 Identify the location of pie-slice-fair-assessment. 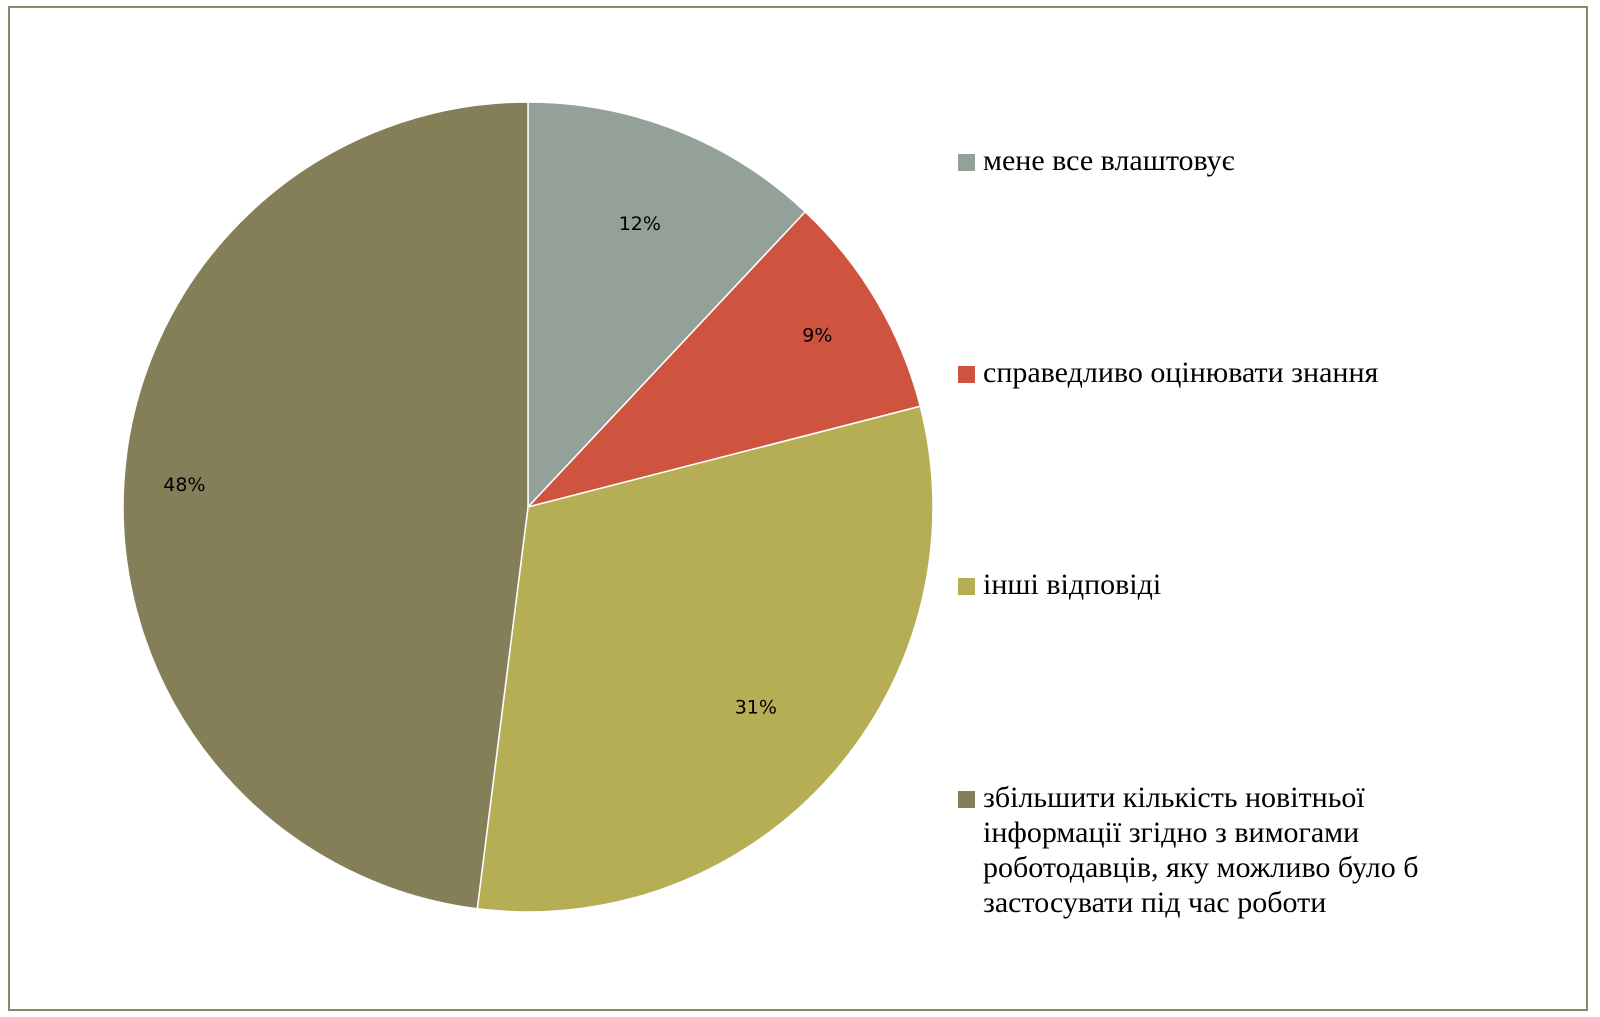
(723, 359).